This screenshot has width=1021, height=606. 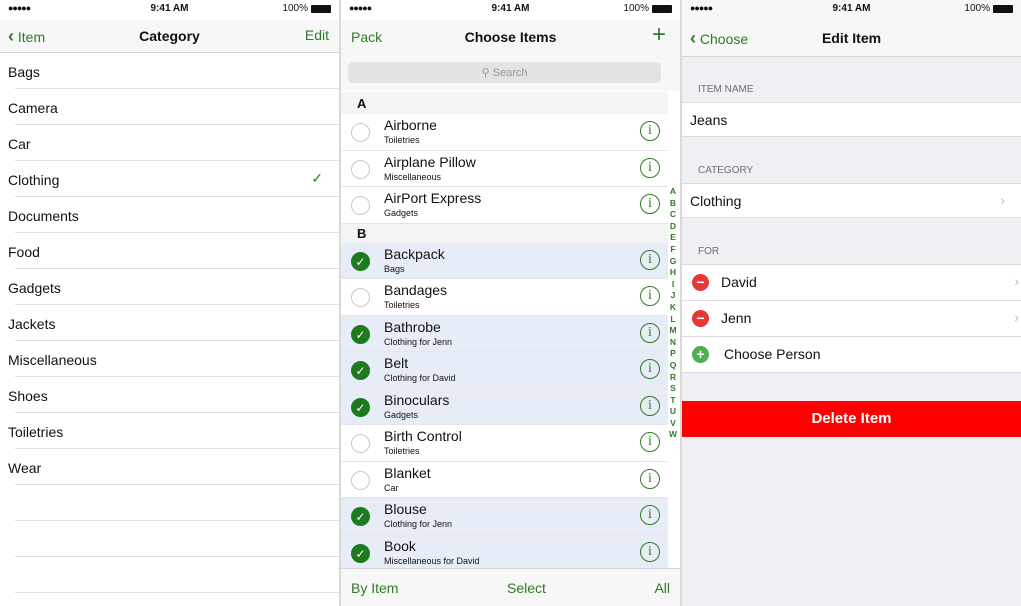 What do you see at coordinates (673, 388) in the screenshot?
I see `index-letter: S` at bounding box center [673, 388].